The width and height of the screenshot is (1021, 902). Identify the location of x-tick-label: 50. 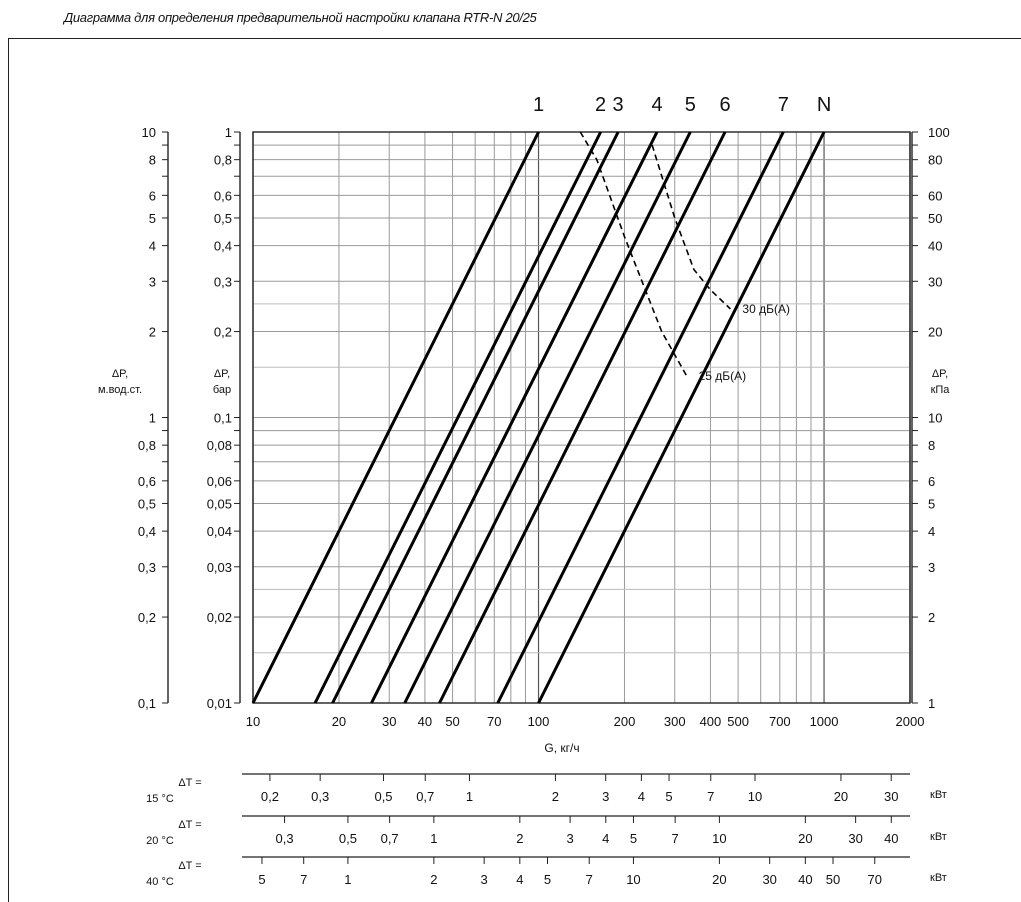
(452, 721).